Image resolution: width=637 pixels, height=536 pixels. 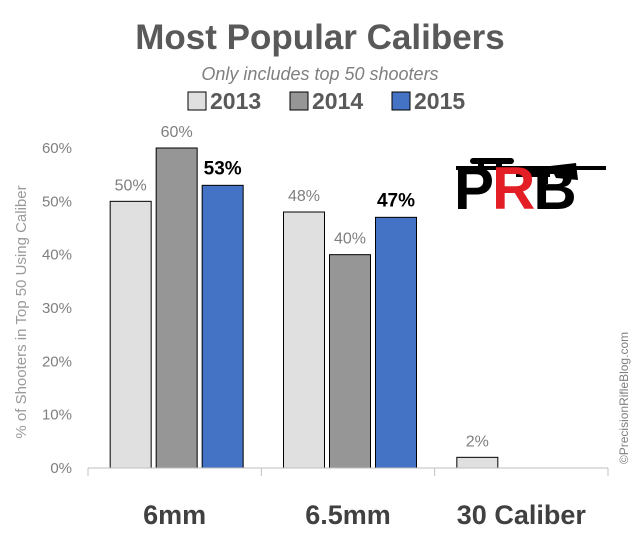 I want to click on category-labels: 6mm 6.5mm 30 Caliber, so click(x=364, y=515).